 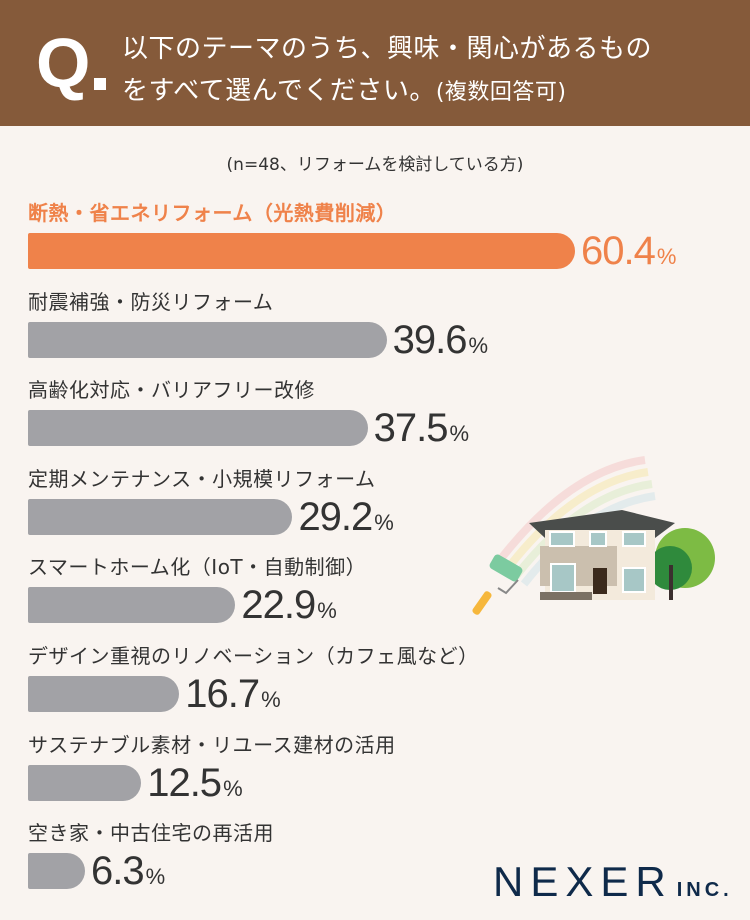 I want to click on value-label: 12.5%, so click(x=195, y=784).